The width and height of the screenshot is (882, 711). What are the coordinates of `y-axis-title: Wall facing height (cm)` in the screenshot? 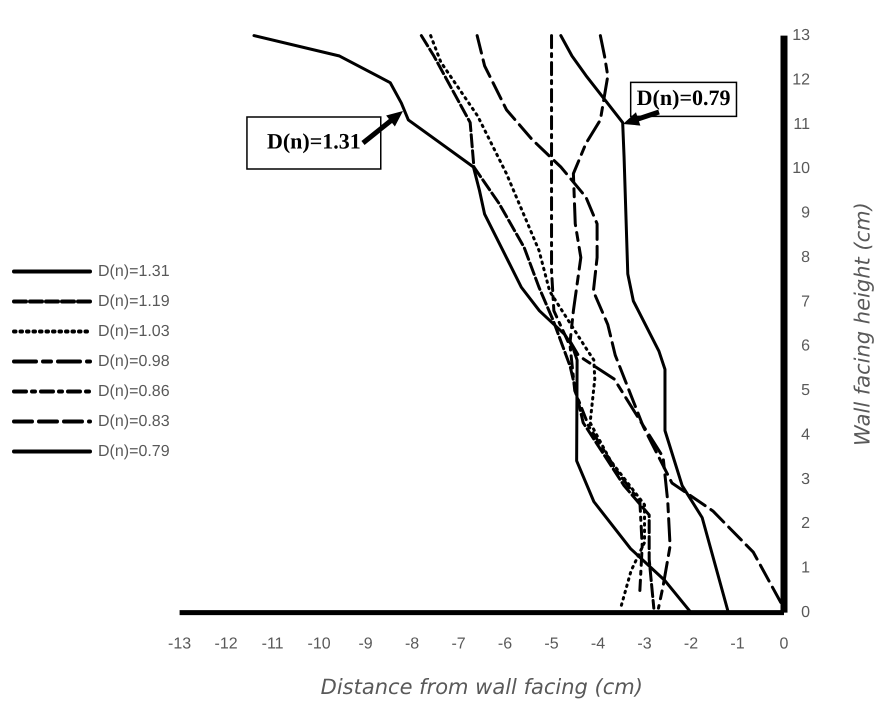 It's located at (862, 324).